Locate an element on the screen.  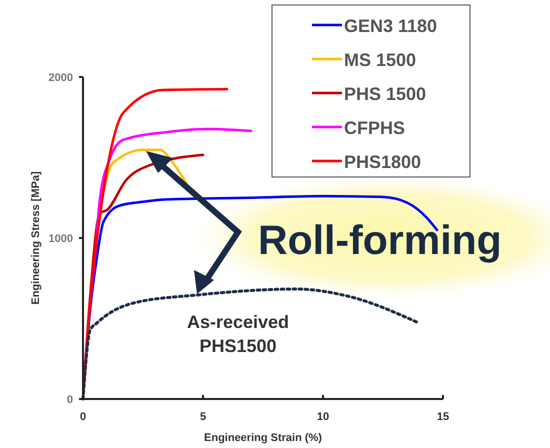
annotation: Roll-forming is located at coordinates (380, 240).